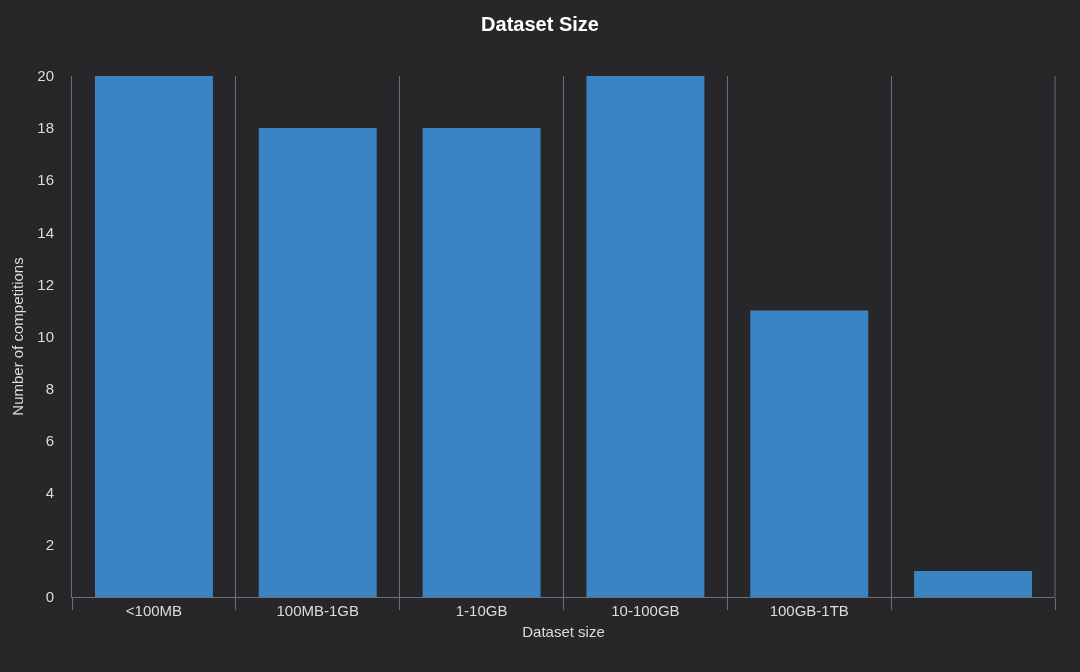 The height and width of the screenshot is (672, 1080). What do you see at coordinates (49, 597) in the screenshot?
I see `y-tick-label: 0` at bounding box center [49, 597].